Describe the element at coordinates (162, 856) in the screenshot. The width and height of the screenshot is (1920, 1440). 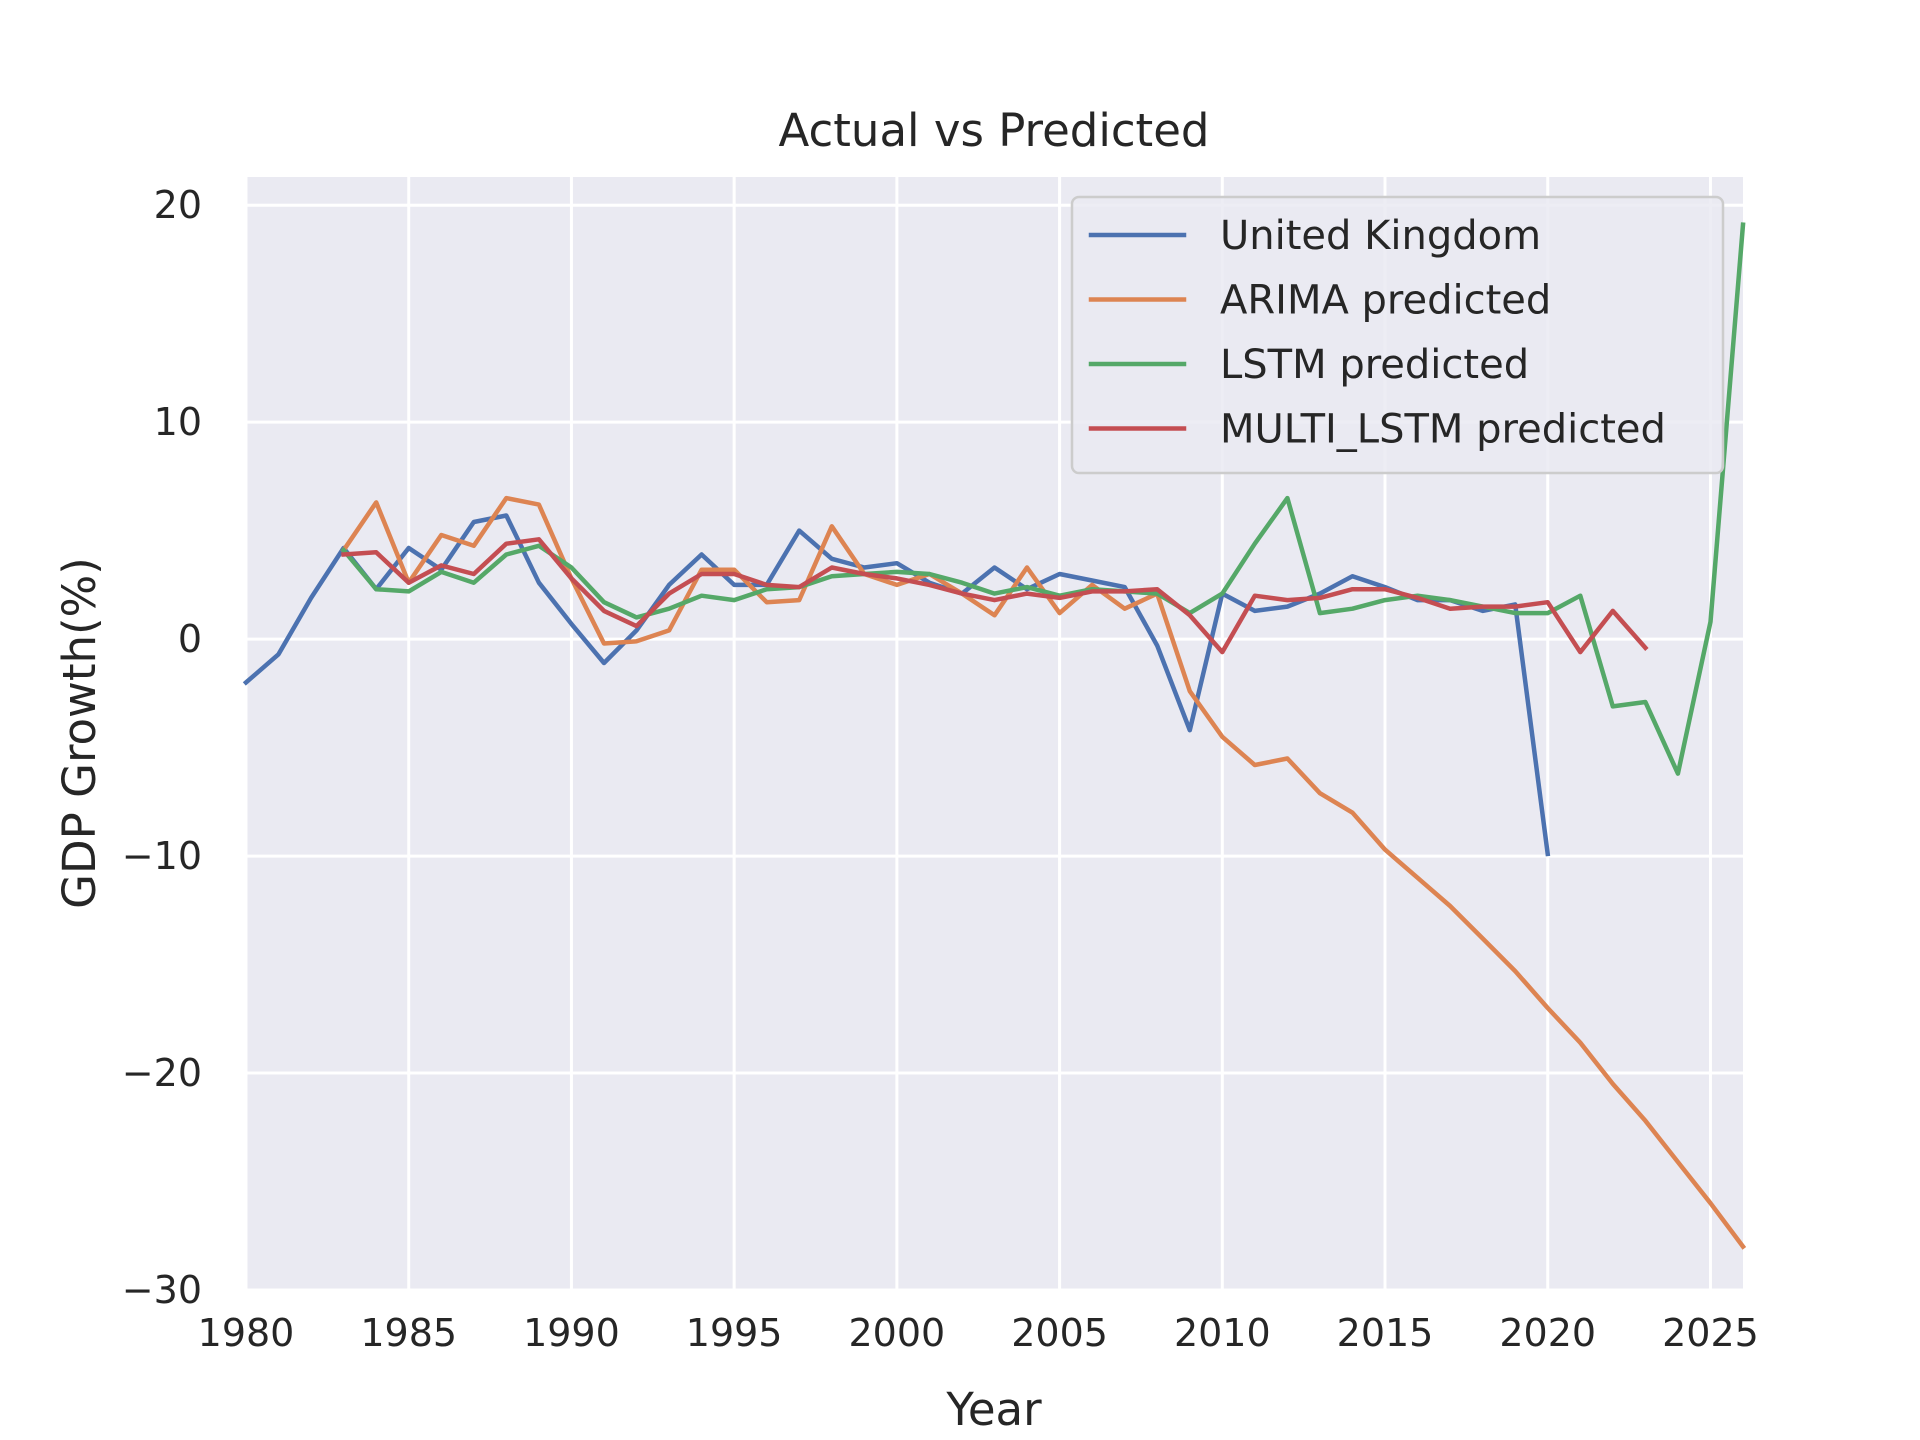
I see `y-tick-label: −10` at that location.